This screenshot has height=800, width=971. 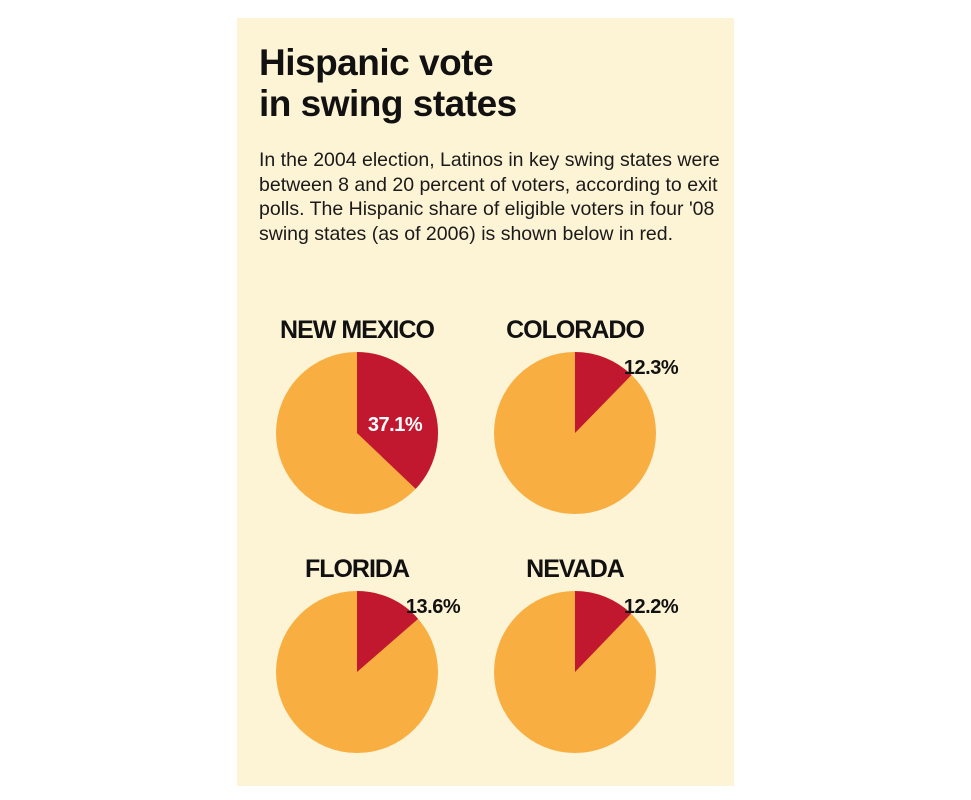 I want to click on page-title: Hispanic vote in swing states, so click(x=388, y=83).